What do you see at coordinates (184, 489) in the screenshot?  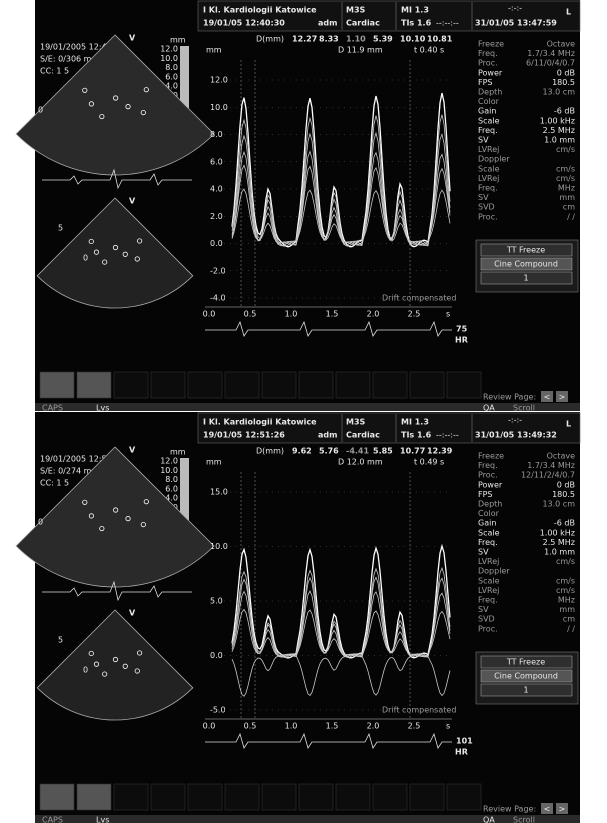 I see `color-scale` at bounding box center [184, 489].